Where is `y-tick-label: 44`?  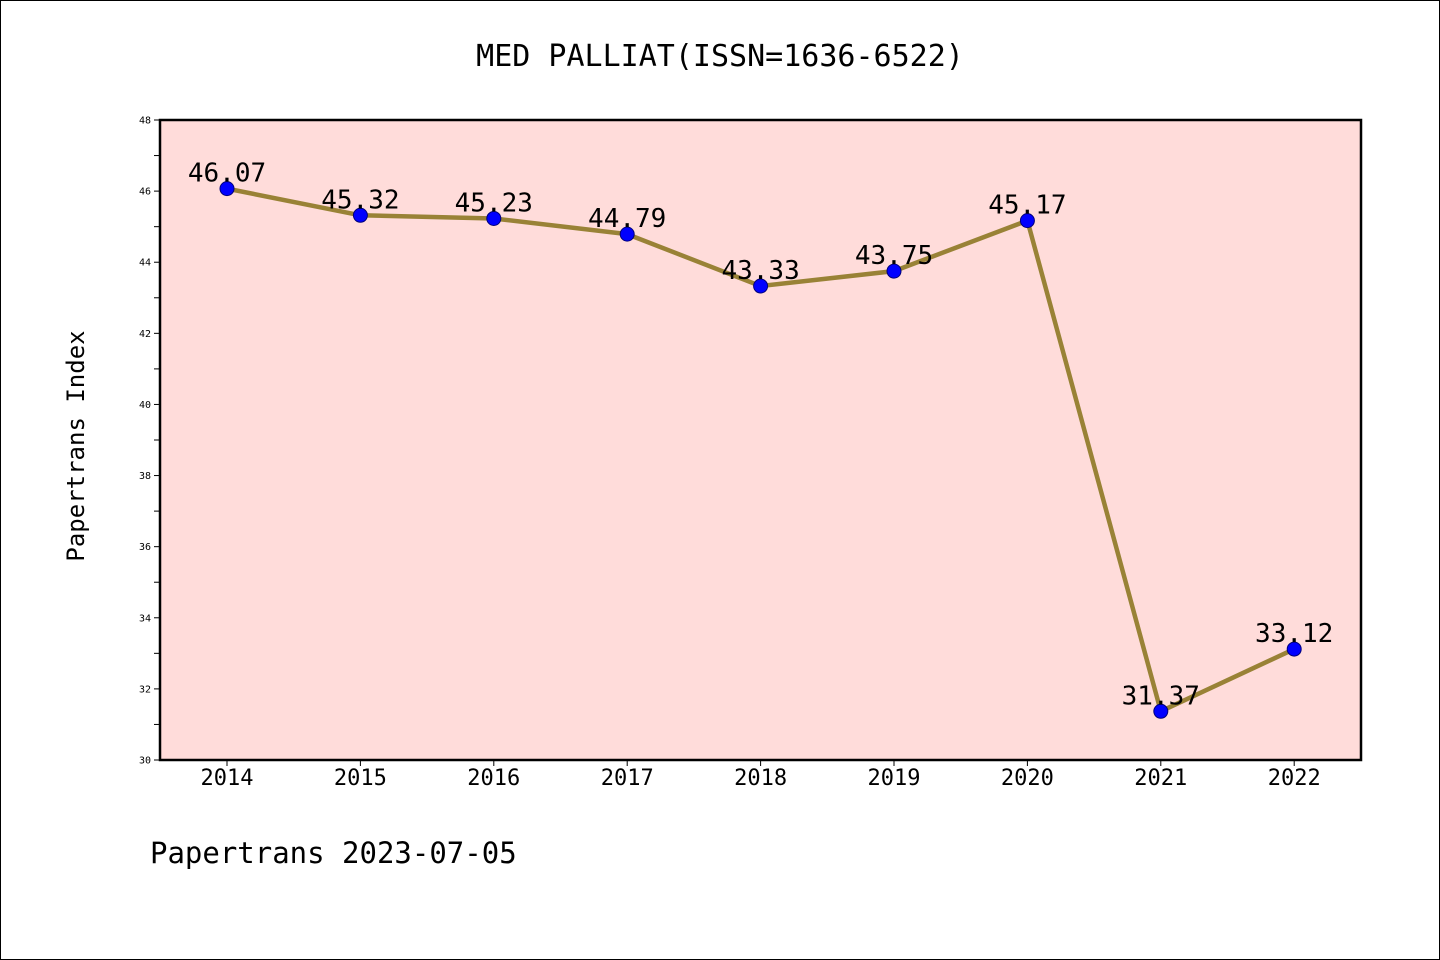 y-tick-label: 44 is located at coordinates (145, 263).